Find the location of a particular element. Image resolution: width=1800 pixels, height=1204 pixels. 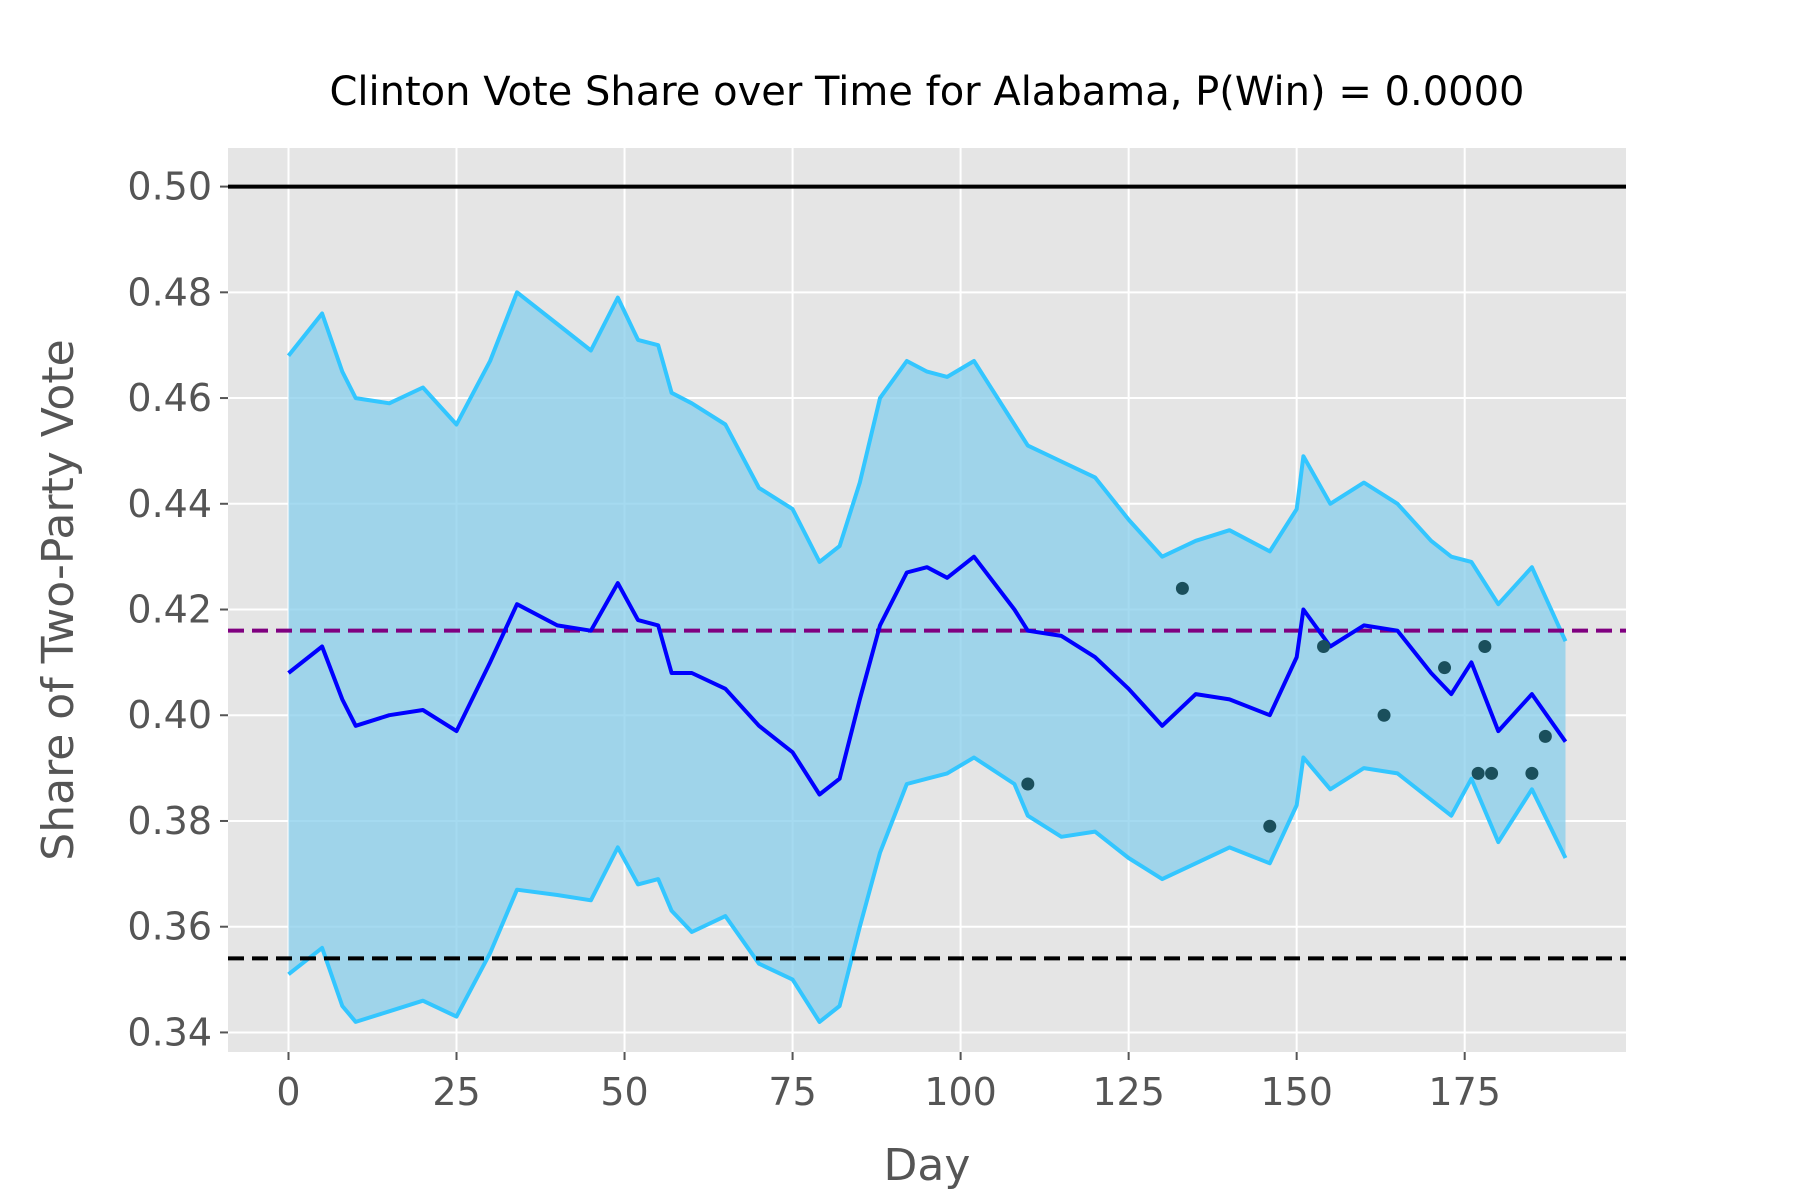

x-tick-label: 175 is located at coordinates (1464, 1092).